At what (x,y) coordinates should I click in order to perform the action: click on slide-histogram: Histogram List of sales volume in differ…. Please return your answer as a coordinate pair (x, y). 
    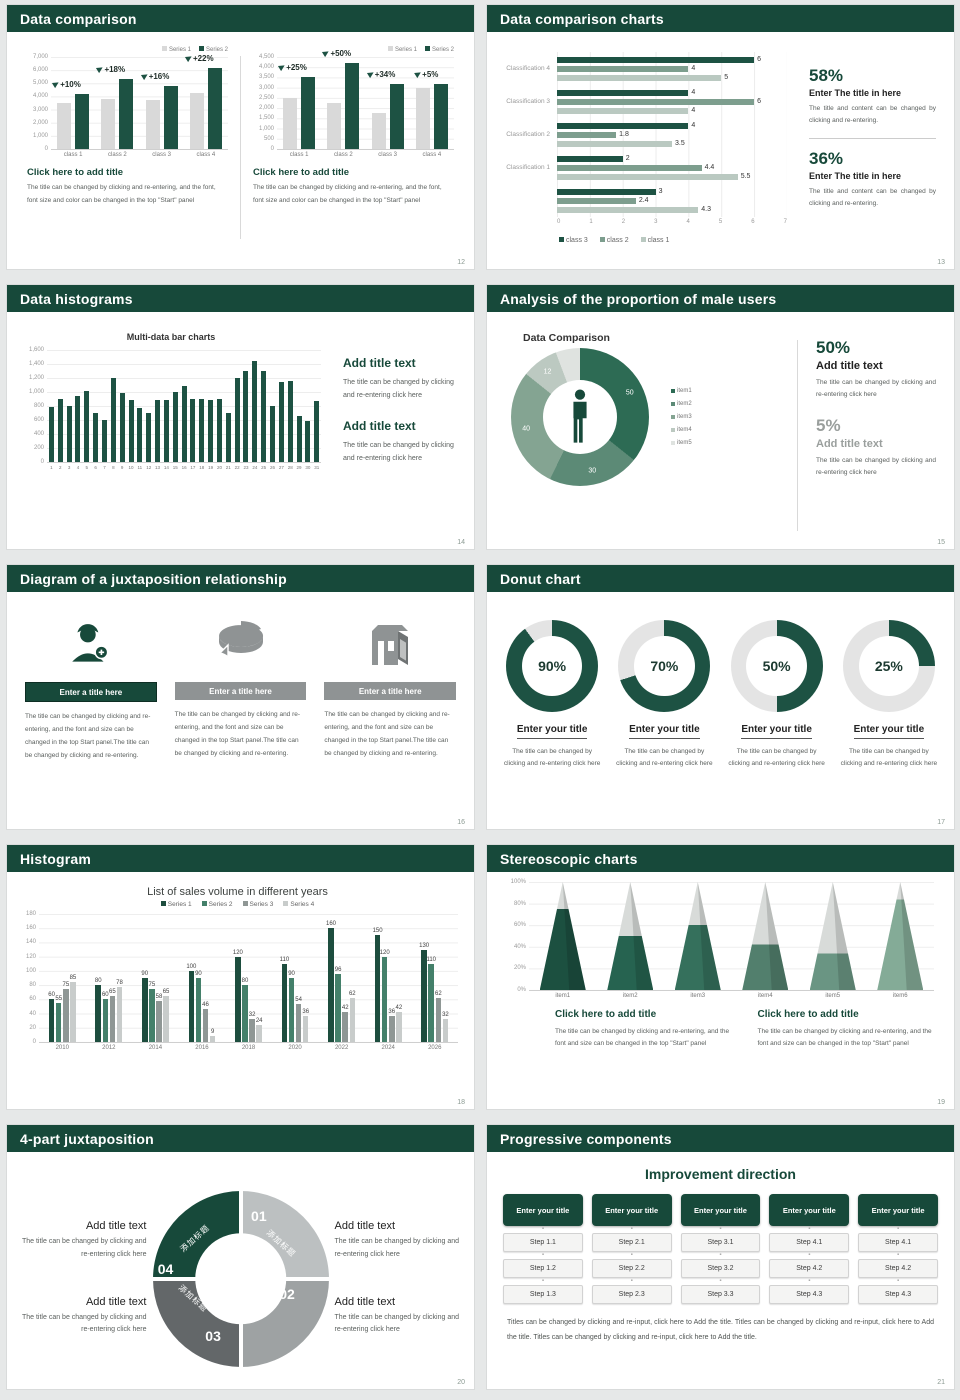
    Looking at the image, I should click on (240, 977).